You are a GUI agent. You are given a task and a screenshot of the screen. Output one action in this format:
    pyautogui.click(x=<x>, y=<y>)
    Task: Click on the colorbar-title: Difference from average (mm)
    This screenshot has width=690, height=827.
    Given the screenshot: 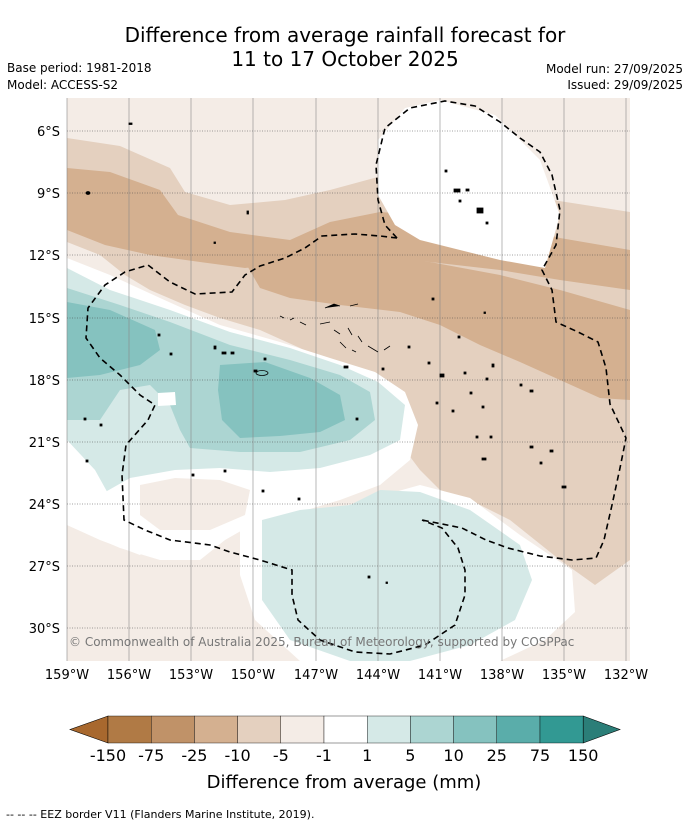 What is the action you would take?
    pyautogui.click(x=344, y=782)
    